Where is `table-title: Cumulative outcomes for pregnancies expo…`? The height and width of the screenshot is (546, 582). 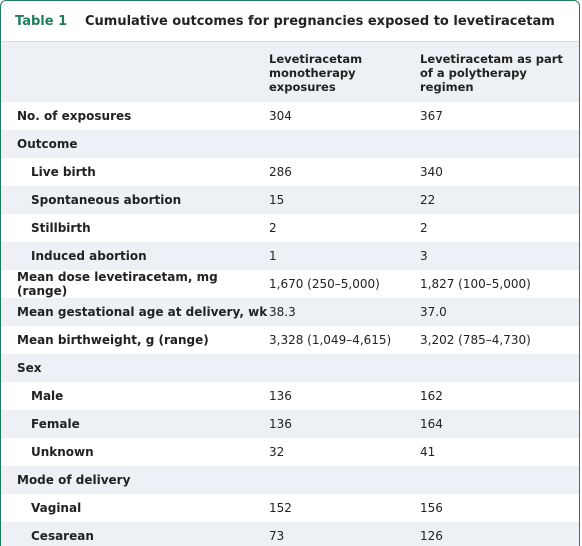 table-title: Cumulative outcomes for pregnancies expo… is located at coordinates (320, 21).